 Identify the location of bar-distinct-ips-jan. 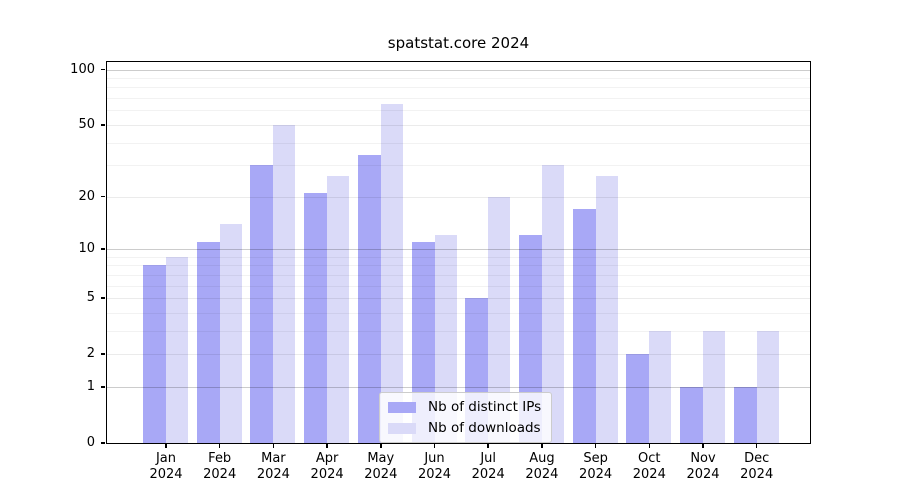
(154, 354).